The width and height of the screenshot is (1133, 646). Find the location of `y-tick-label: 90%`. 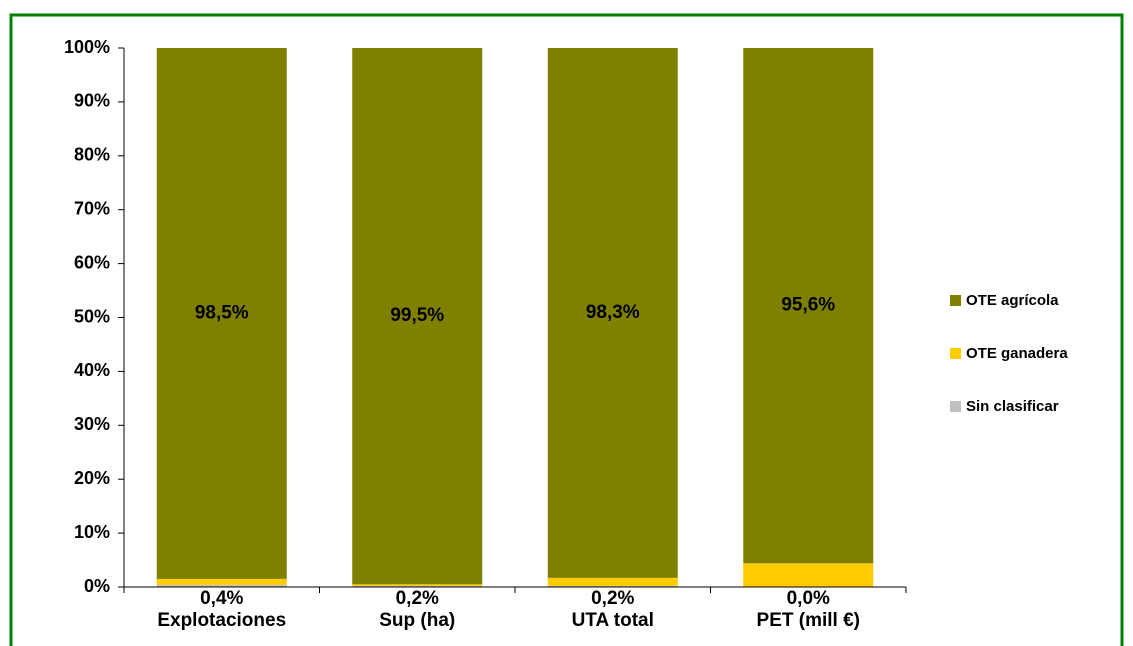

y-tick-label: 90% is located at coordinates (92, 101).